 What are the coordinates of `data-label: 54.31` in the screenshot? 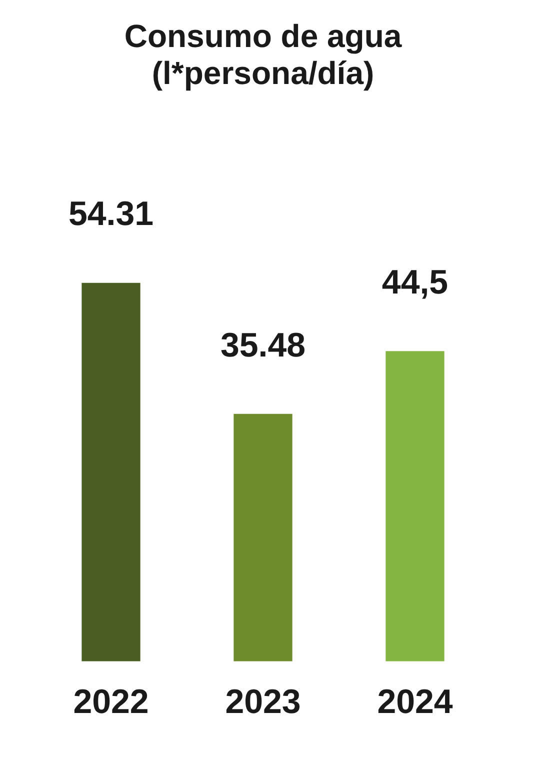 It's located at (111, 214).